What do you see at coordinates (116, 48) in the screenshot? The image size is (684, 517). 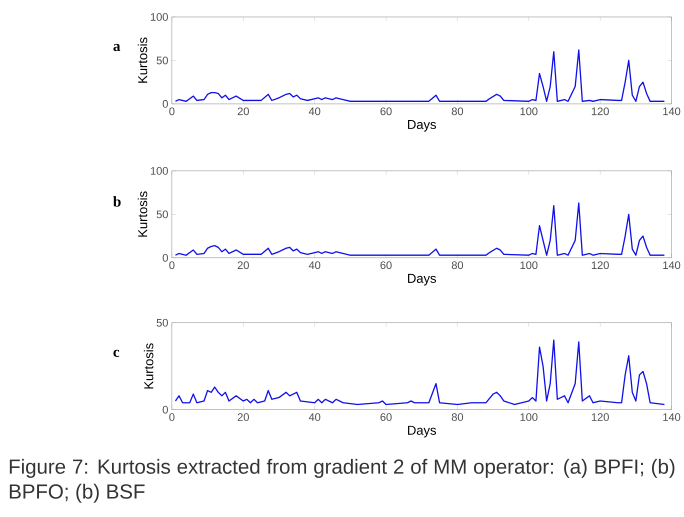 I see `text: a` at bounding box center [116, 48].